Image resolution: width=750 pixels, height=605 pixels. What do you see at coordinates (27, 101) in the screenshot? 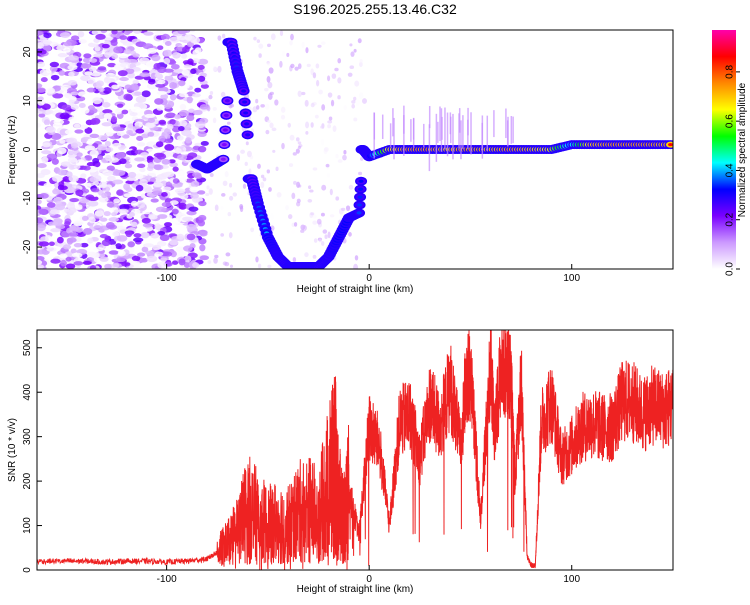
I see `y-tick-label: 10` at bounding box center [27, 101].